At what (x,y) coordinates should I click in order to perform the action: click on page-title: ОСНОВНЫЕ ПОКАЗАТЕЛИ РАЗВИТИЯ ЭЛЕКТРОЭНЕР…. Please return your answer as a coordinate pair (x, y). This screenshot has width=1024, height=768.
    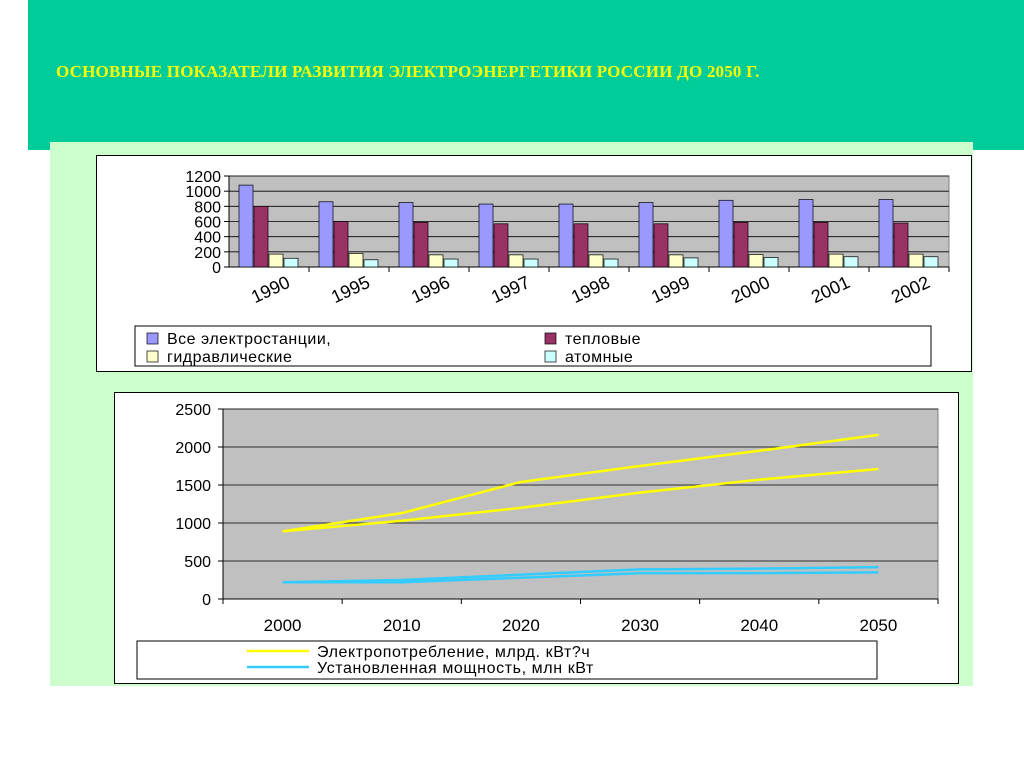
    Looking at the image, I should click on (408, 71).